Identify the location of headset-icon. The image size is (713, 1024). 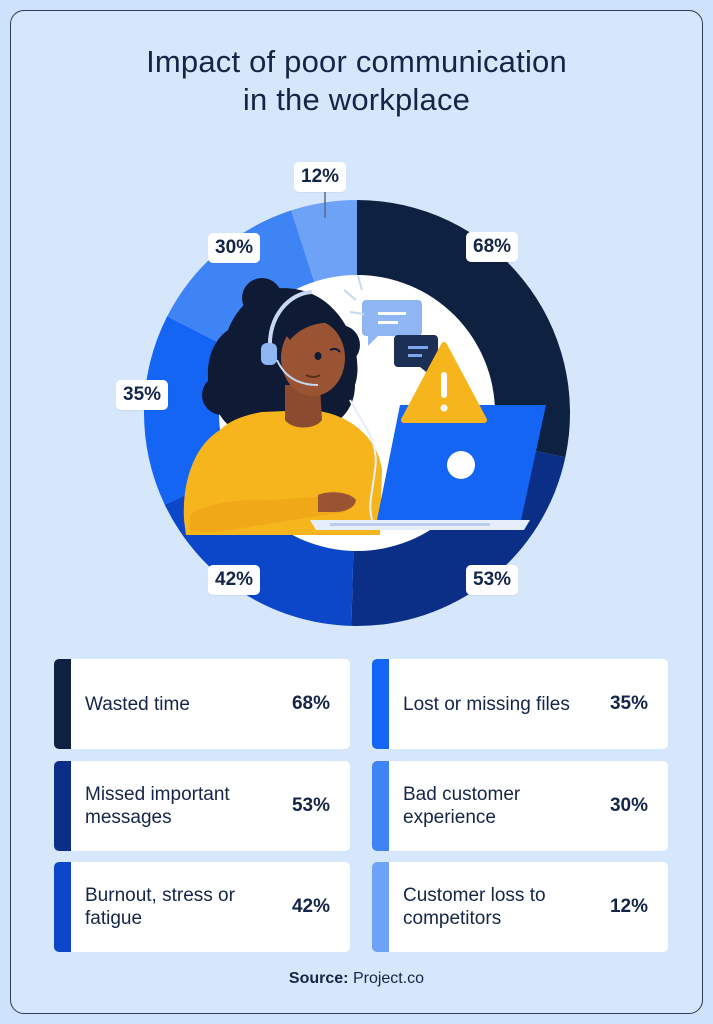
(290, 338).